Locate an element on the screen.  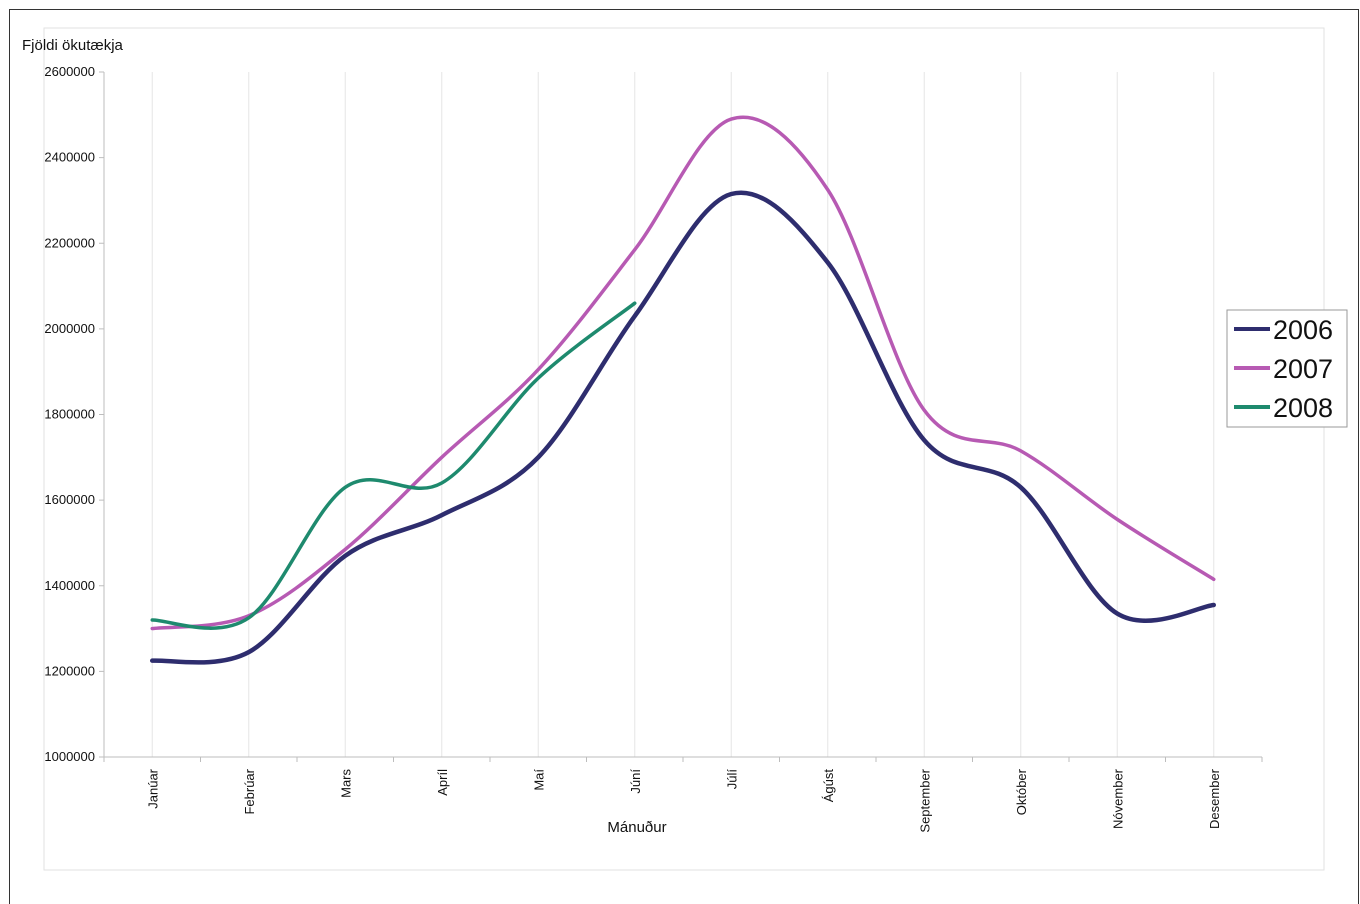
x-tick-label-6: Júlí is located at coordinates (731, 779).